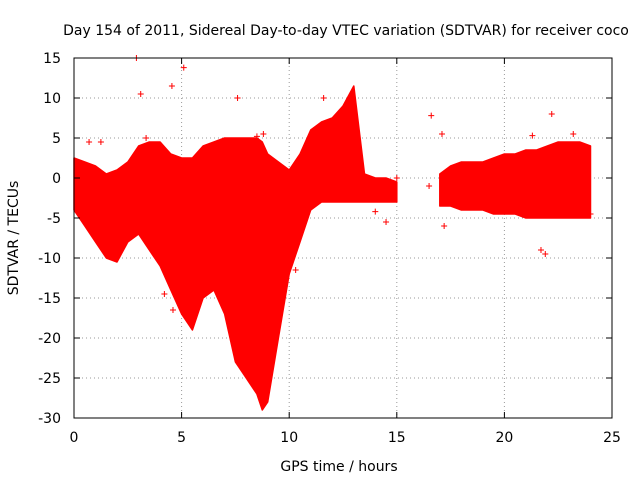 The width and height of the screenshot is (640, 480). What do you see at coordinates (49, 259) in the screenshot?
I see `y-tick-label: -10` at bounding box center [49, 259].